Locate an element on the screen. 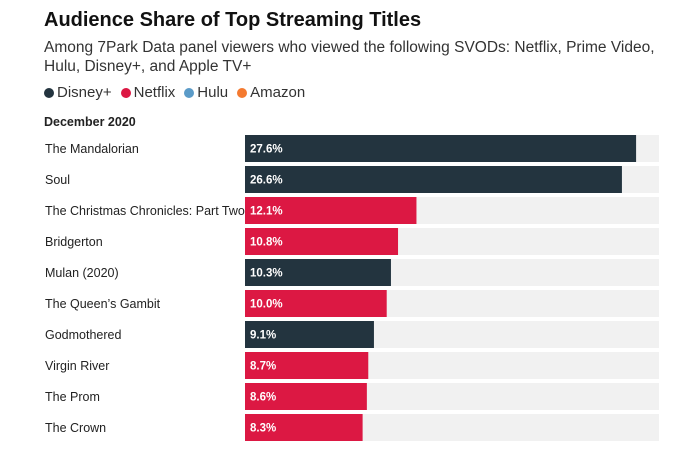 Image resolution: width=694 pixels, height=462 pixels. bar-mulan-2020 is located at coordinates (318, 272).